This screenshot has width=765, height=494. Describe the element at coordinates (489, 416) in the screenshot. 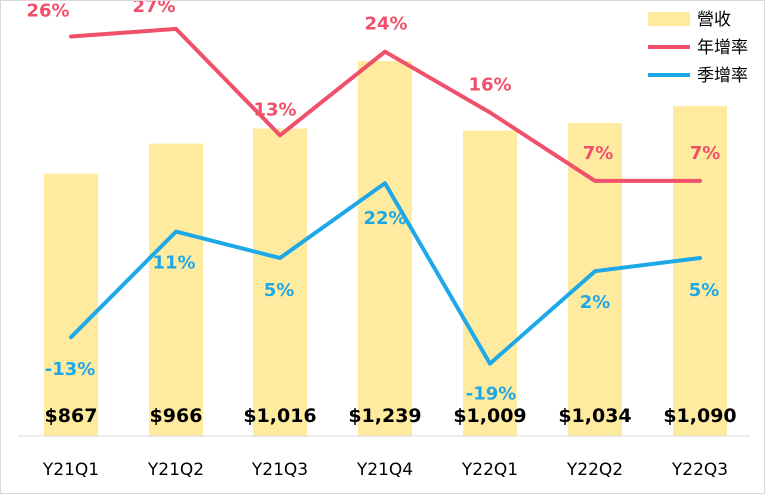

I see `bar-value-label: $1,009` at that location.